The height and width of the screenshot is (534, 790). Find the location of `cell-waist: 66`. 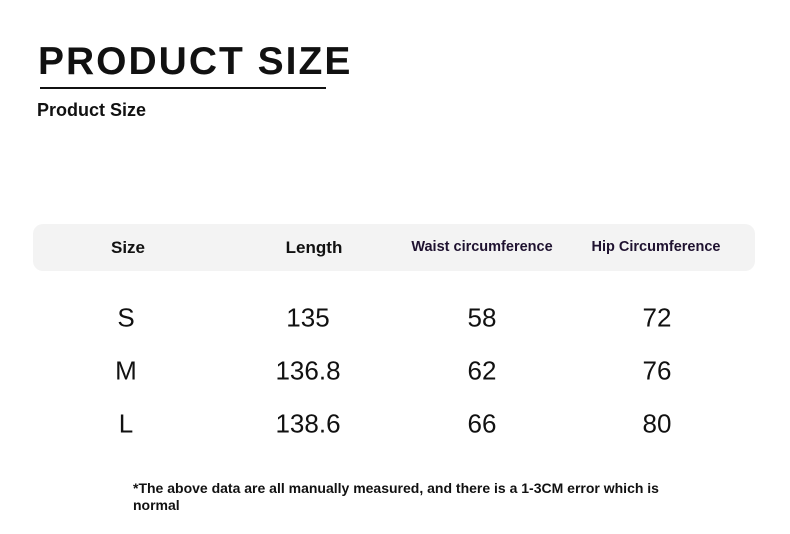

cell-waist: 66 is located at coordinates (482, 423).